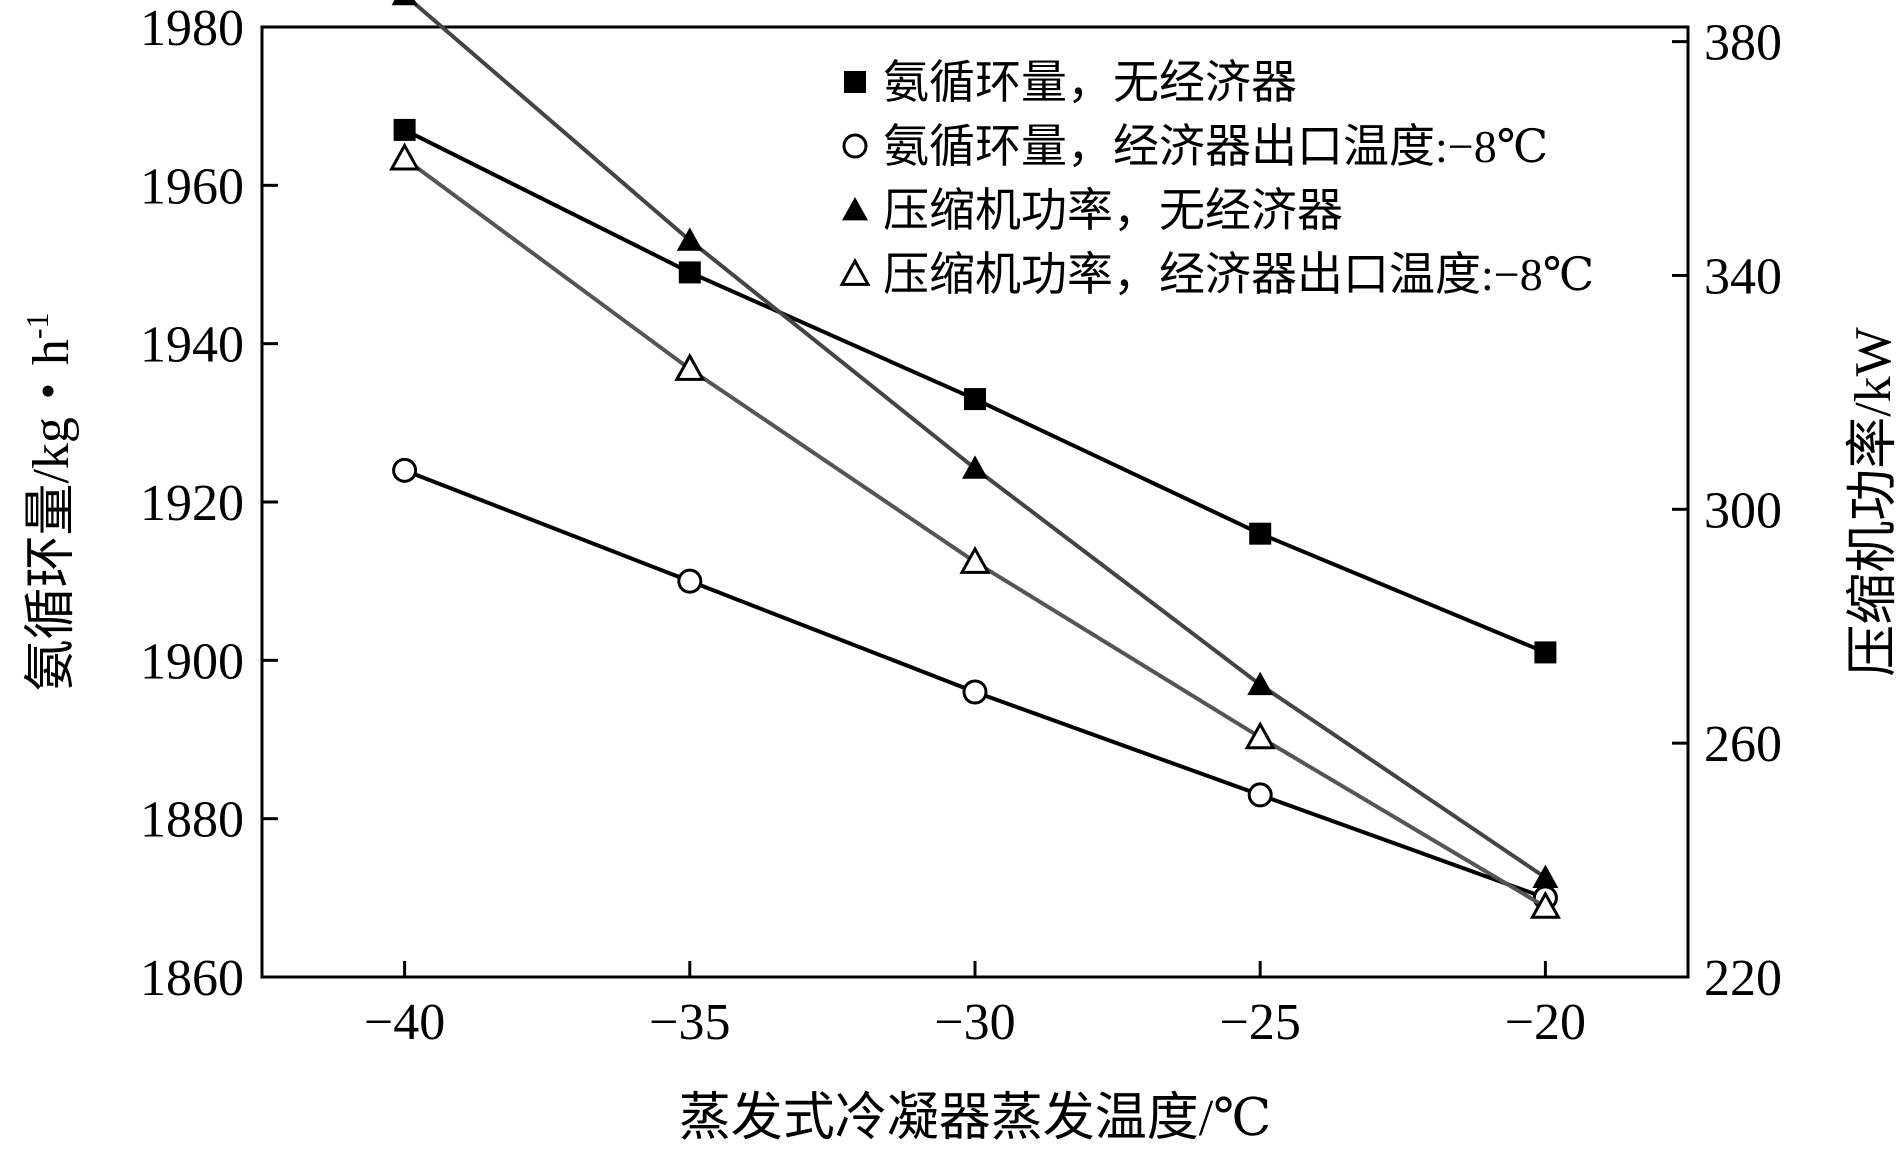 This screenshot has height=1160, width=1904. What do you see at coordinates (192, 820) in the screenshot?
I see `y-left-tick-label-1: 1880` at bounding box center [192, 820].